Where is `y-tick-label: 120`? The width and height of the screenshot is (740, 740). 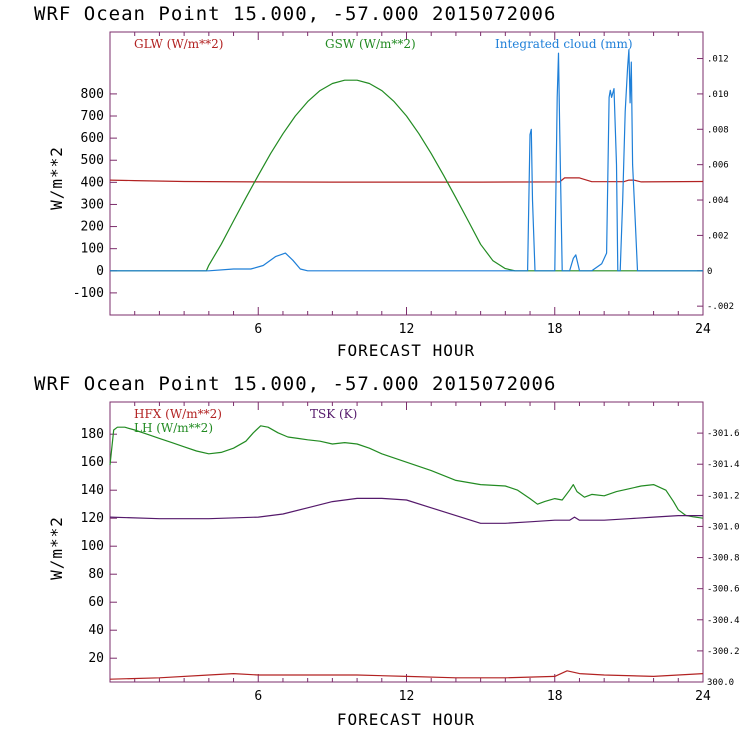 y-tick-label: 120 is located at coordinates (92, 518).